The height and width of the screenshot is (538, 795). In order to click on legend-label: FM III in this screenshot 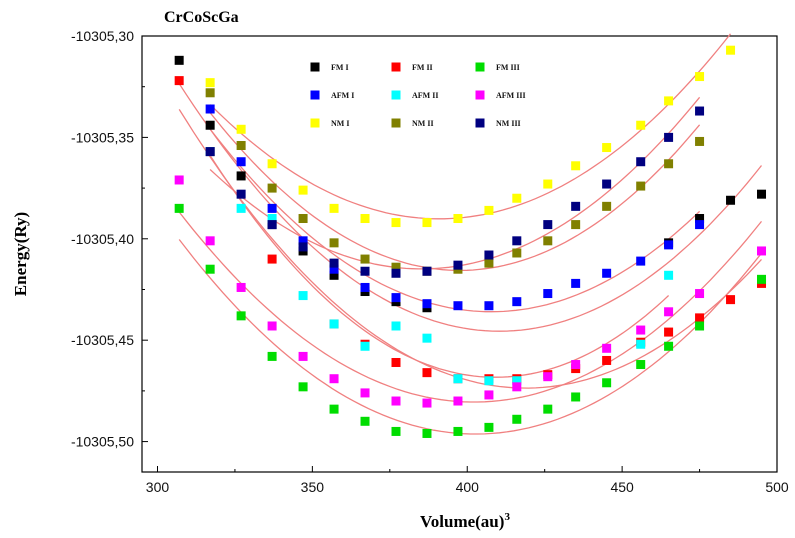, I will do `click(508, 67)`.